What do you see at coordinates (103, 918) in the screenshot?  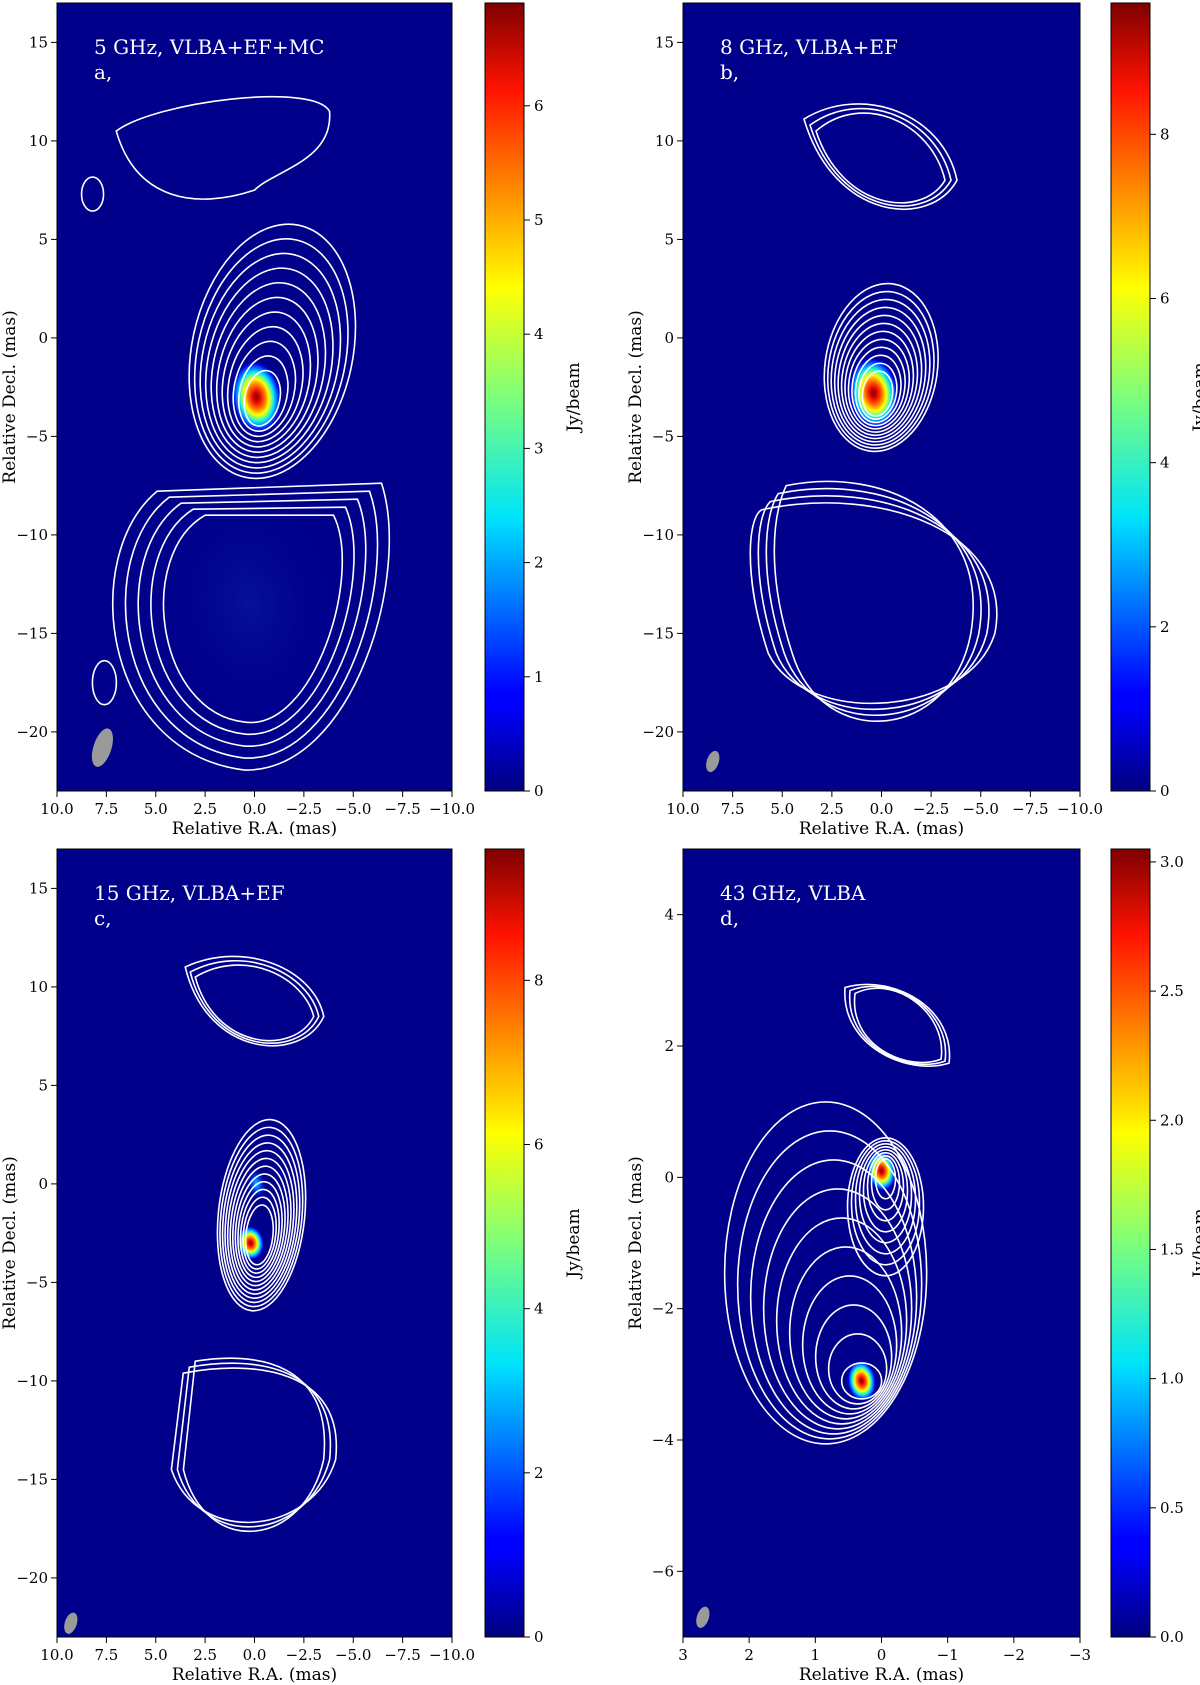 I see `panel-label: c,` at bounding box center [103, 918].